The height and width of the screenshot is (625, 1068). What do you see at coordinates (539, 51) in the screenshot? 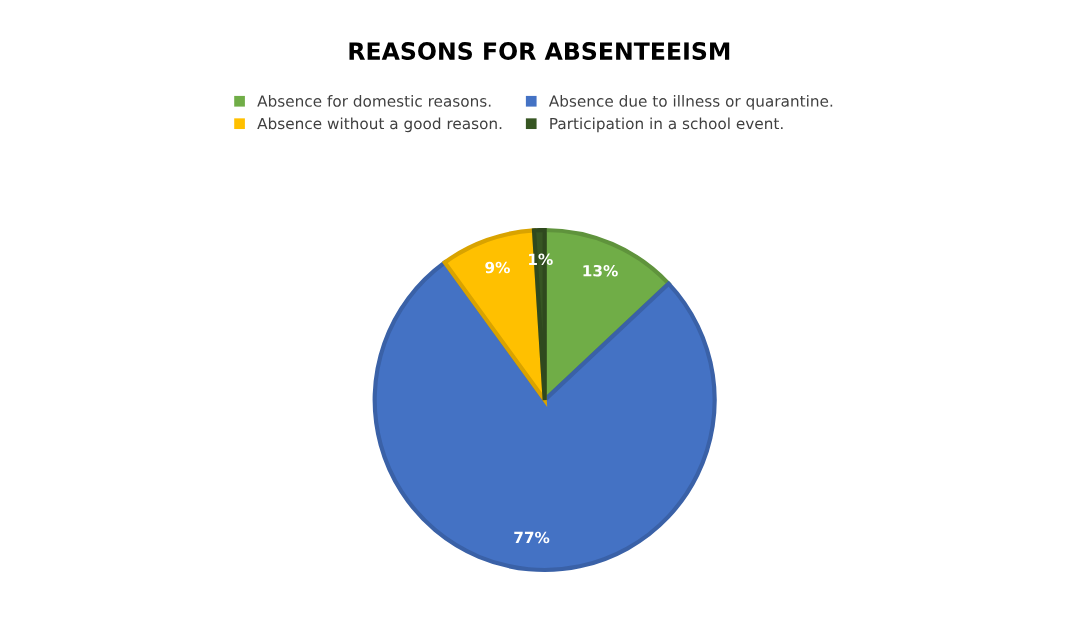
I see `chart-title: REASONS FOR ABSENTEEISM` at bounding box center [539, 51].